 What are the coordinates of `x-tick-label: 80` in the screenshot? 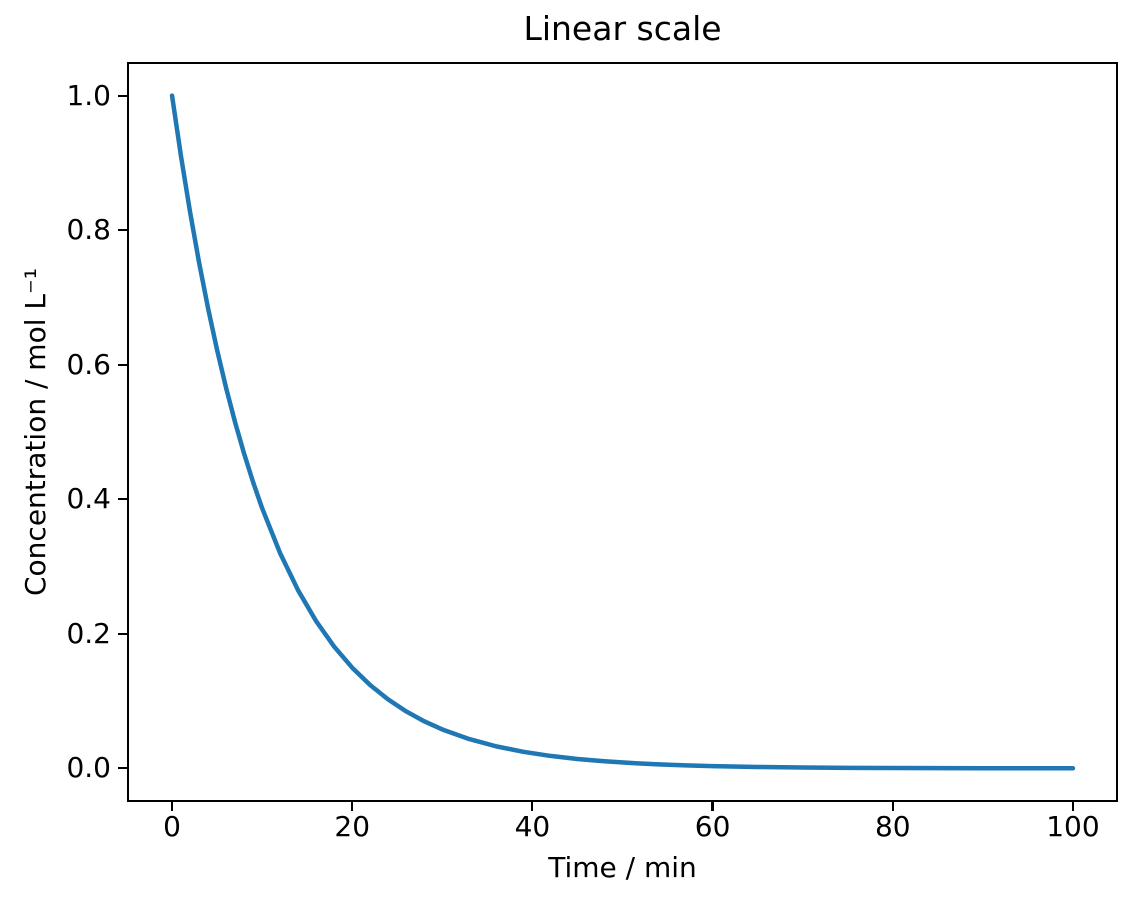 It's located at (892, 826).